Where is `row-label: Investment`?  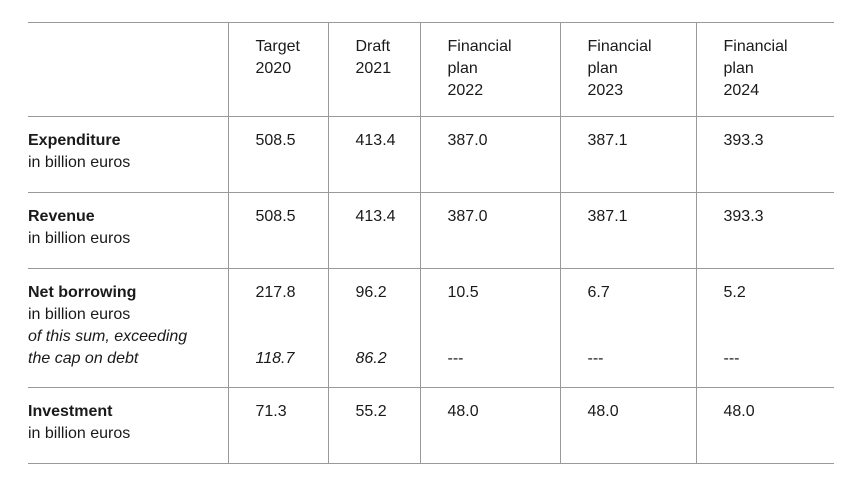
row-label: Investment is located at coordinates (70, 411).